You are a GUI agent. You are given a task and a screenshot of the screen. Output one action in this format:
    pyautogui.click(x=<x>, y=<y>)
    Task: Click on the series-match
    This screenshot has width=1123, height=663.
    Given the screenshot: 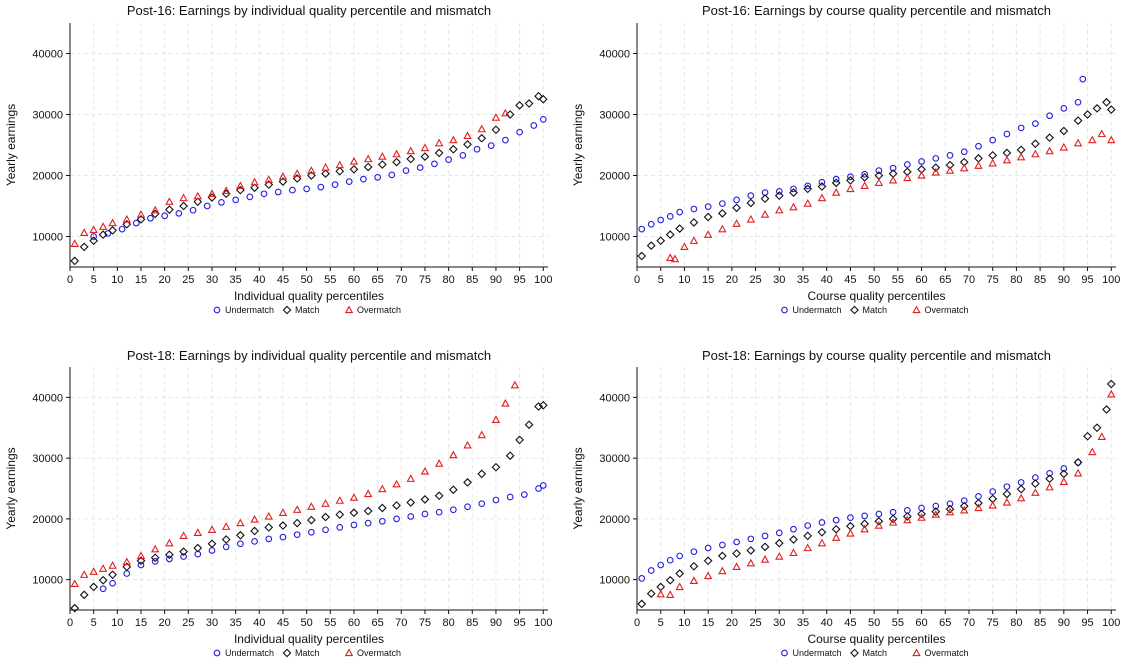 What is the action you would take?
    pyautogui.click(x=876, y=494)
    